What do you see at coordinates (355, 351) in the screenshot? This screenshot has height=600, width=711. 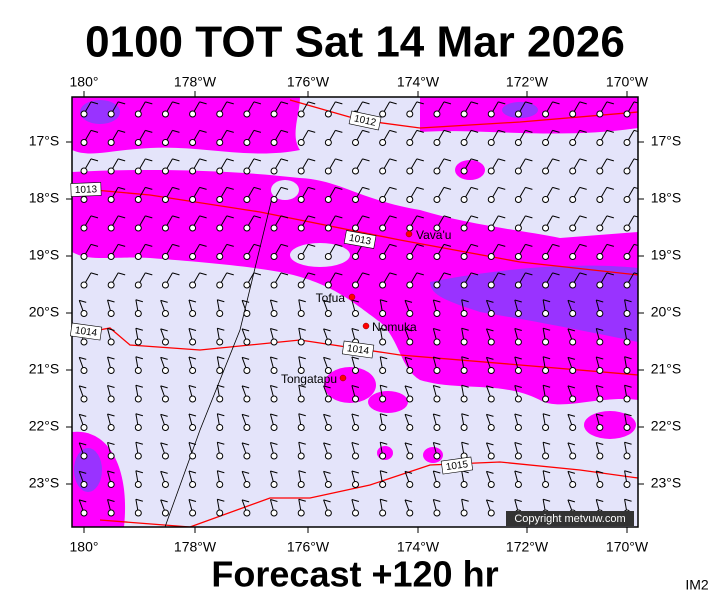 I see `isobar-line` at bounding box center [355, 351].